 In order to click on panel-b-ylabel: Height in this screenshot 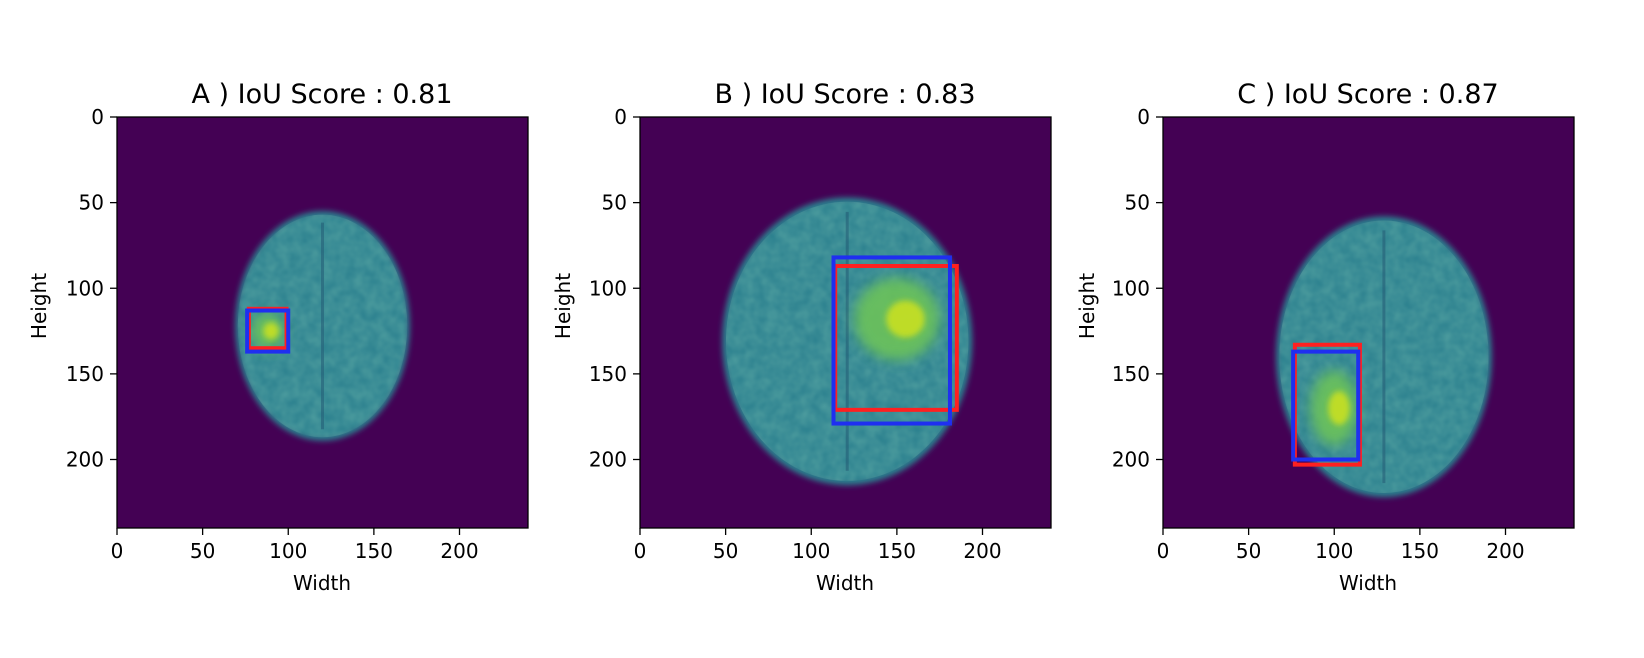, I will do `click(563, 306)`.